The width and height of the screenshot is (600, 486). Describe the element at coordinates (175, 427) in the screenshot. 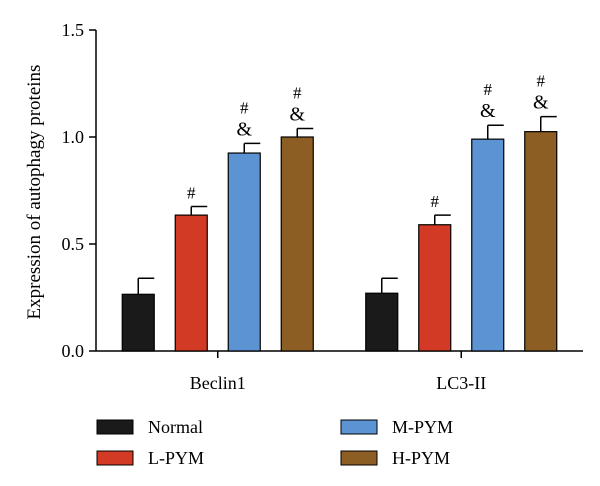

I see `legend-label: Normal` at that location.